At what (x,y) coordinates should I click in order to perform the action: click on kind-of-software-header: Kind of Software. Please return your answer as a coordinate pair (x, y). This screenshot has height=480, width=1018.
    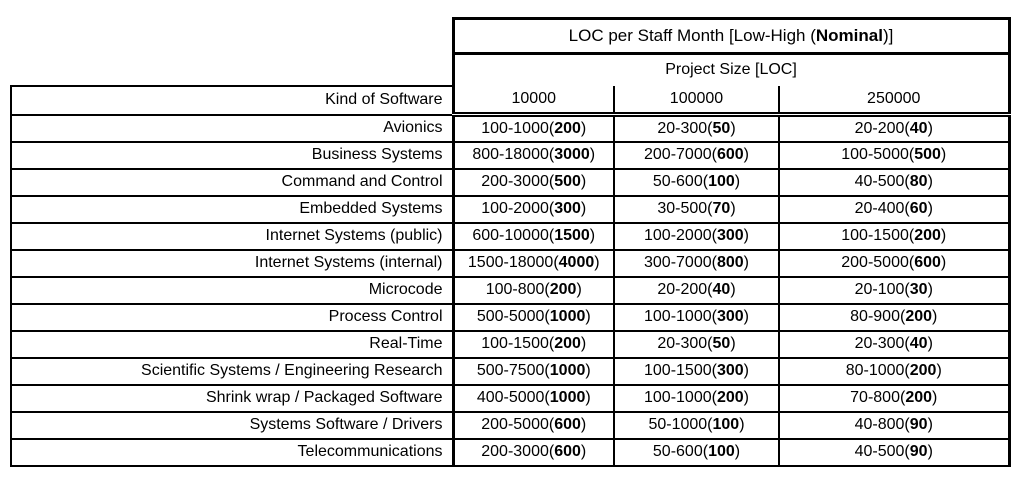
    Looking at the image, I should click on (231, 100).